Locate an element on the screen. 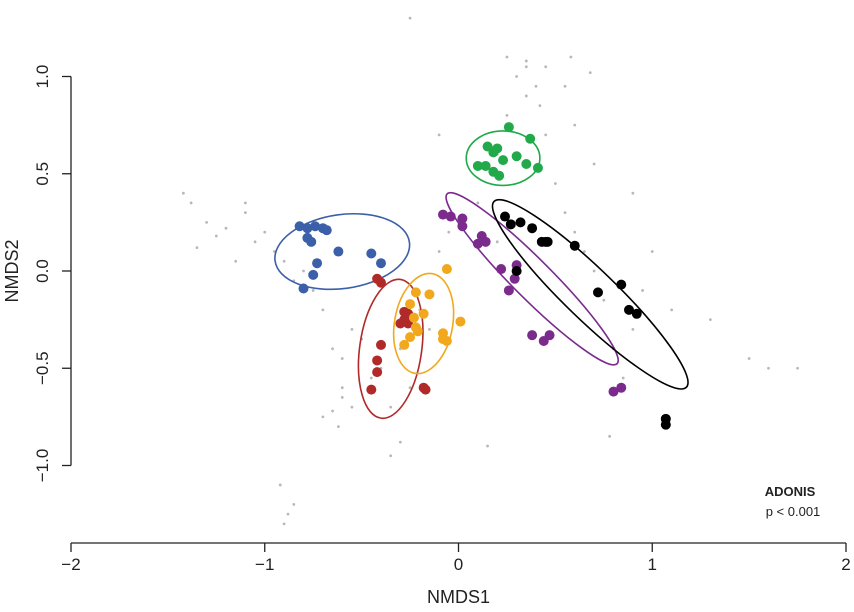 This screenshot has height=612, width=854. x-tick-label: 1 is located at coordinates (652, 564).